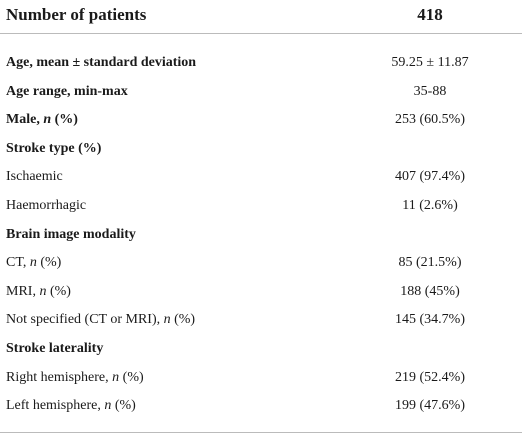  Describe the element at coordinates (430, 91) in the screenshot. I see `row-value: 35-88` at that location.